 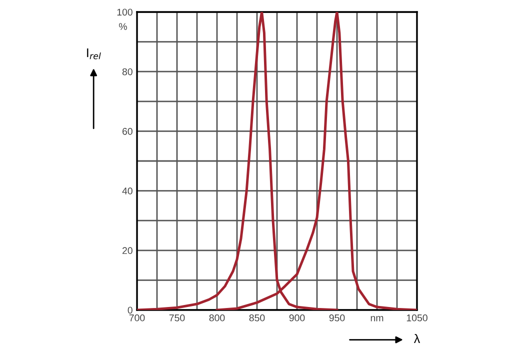 I want to click on x-tick-label: 1050, so click(x=417, y=318).